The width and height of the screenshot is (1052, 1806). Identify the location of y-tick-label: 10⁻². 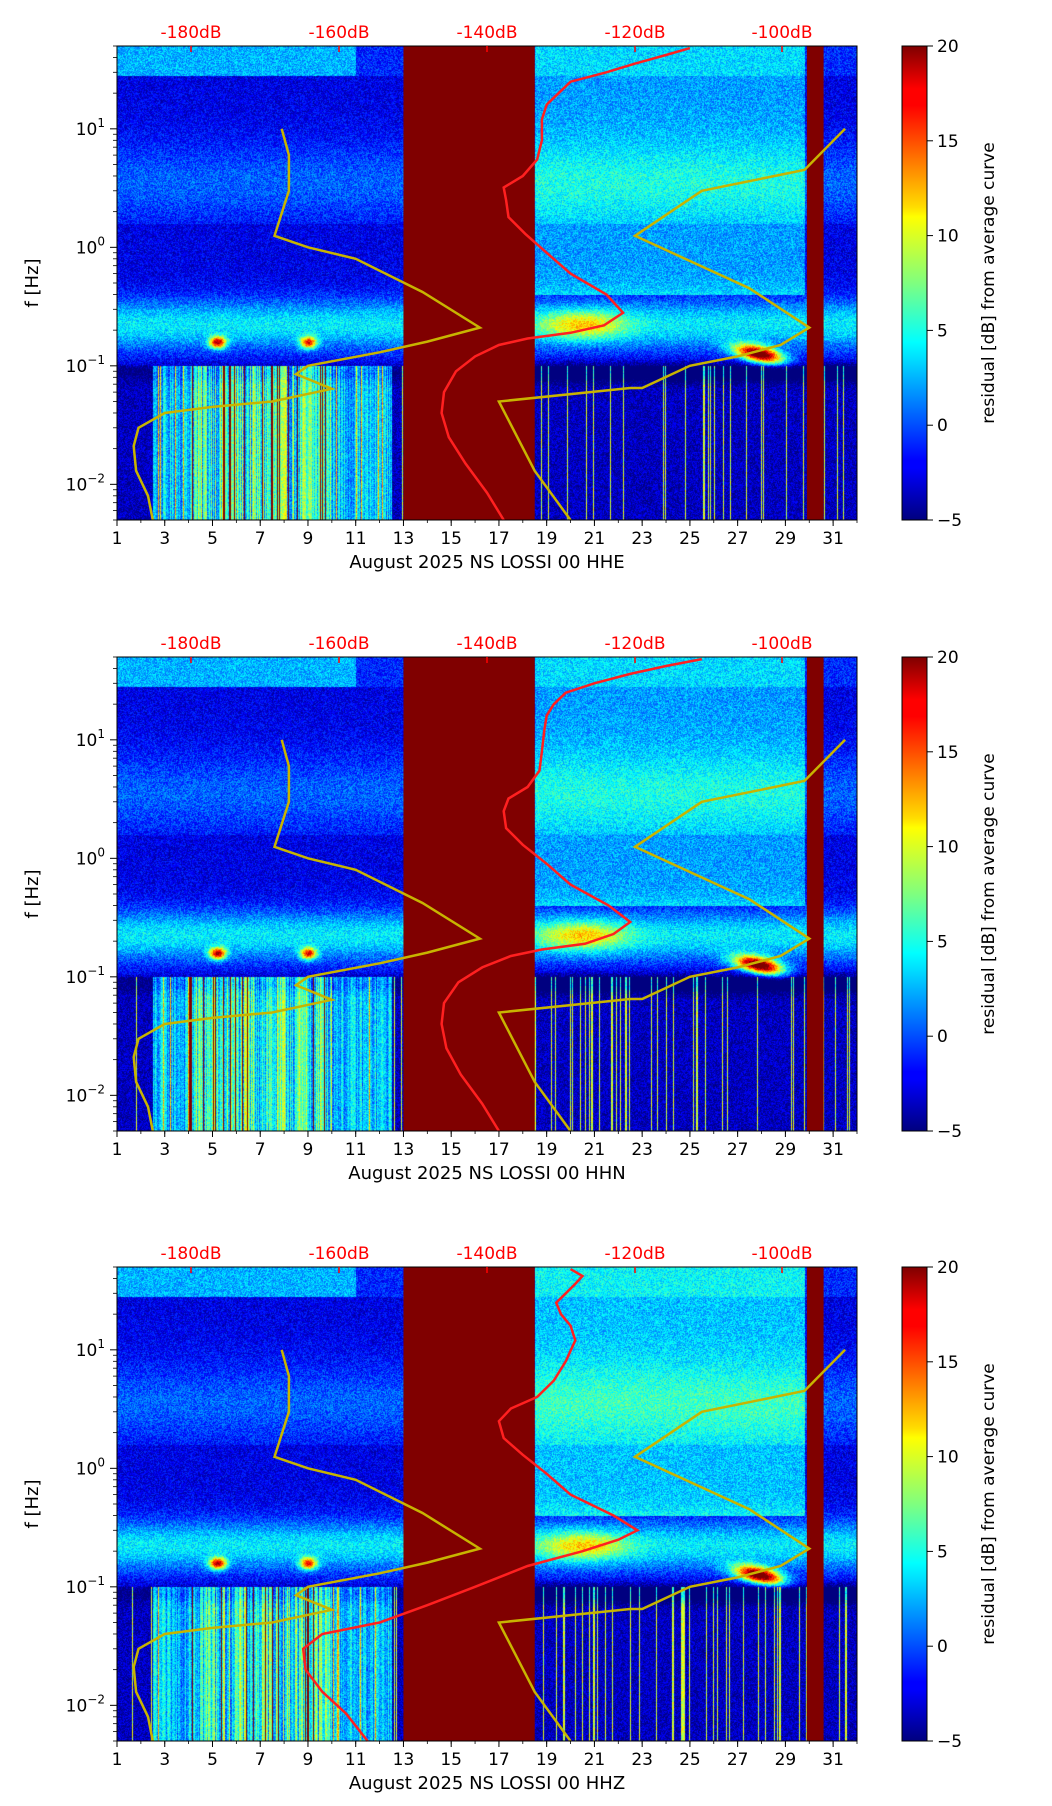
(85, 1094).